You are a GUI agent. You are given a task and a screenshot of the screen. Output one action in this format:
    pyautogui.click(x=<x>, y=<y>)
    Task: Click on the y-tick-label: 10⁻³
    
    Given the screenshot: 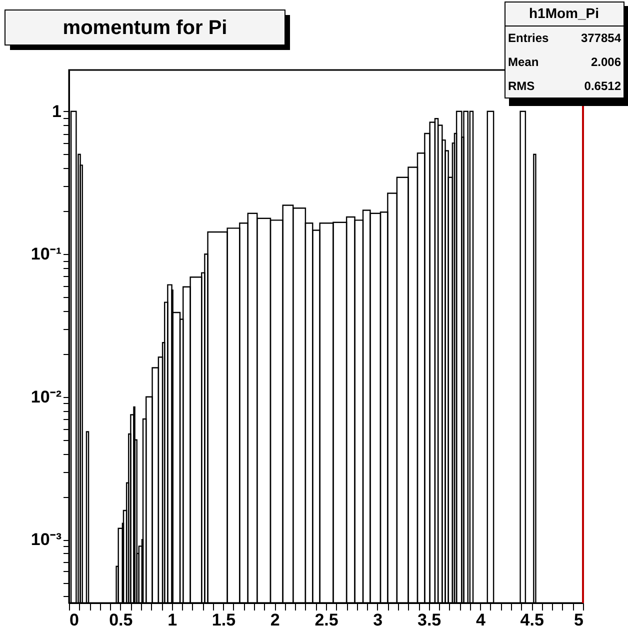 What is the action you would take?
    pyautogui.click(x=46, y=540)
    